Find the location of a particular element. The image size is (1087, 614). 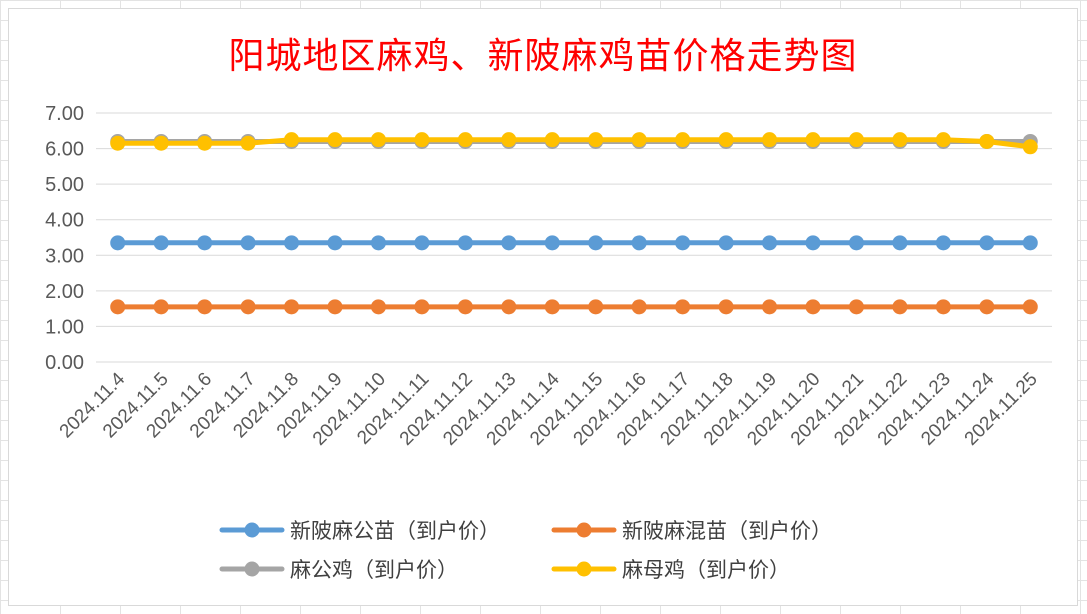

legend-item: 麻公鸡（到户价） is located at coordinates (338, 570).